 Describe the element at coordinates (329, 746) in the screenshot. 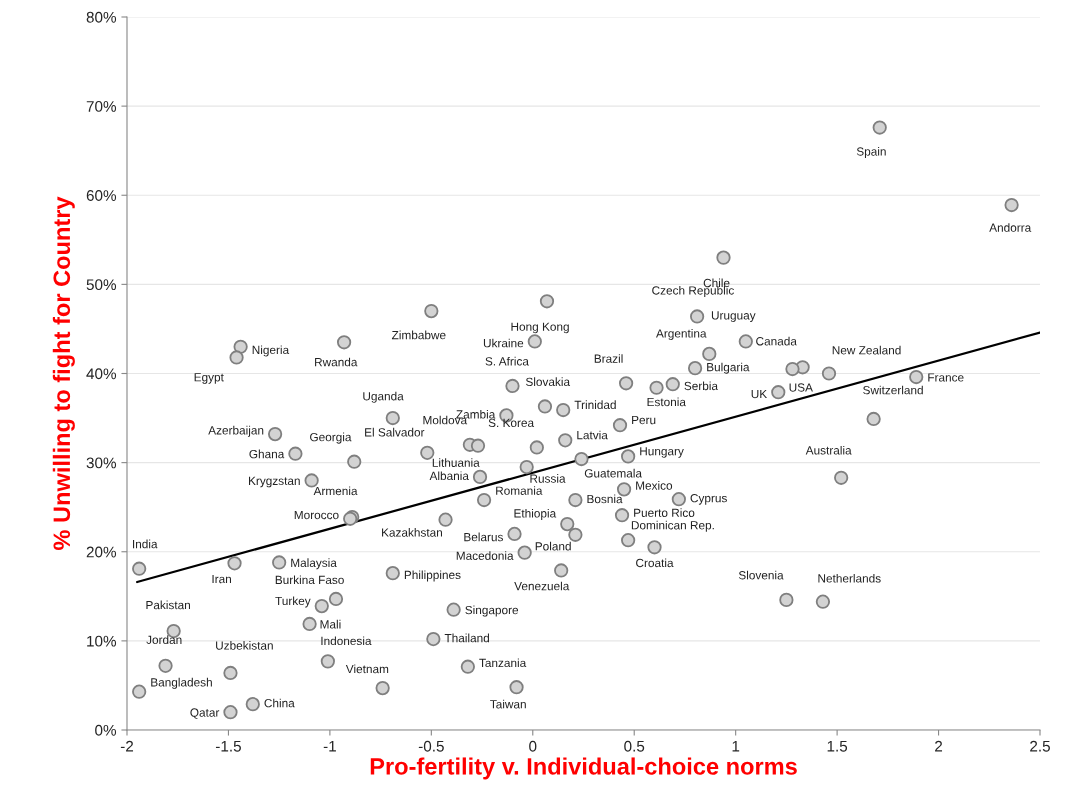

I see `x-tick-label: -1` at that location.